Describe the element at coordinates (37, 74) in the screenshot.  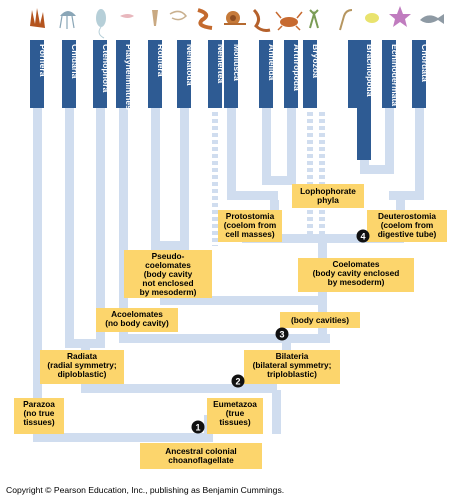
I see `phylum-bar-porifera` at that location.